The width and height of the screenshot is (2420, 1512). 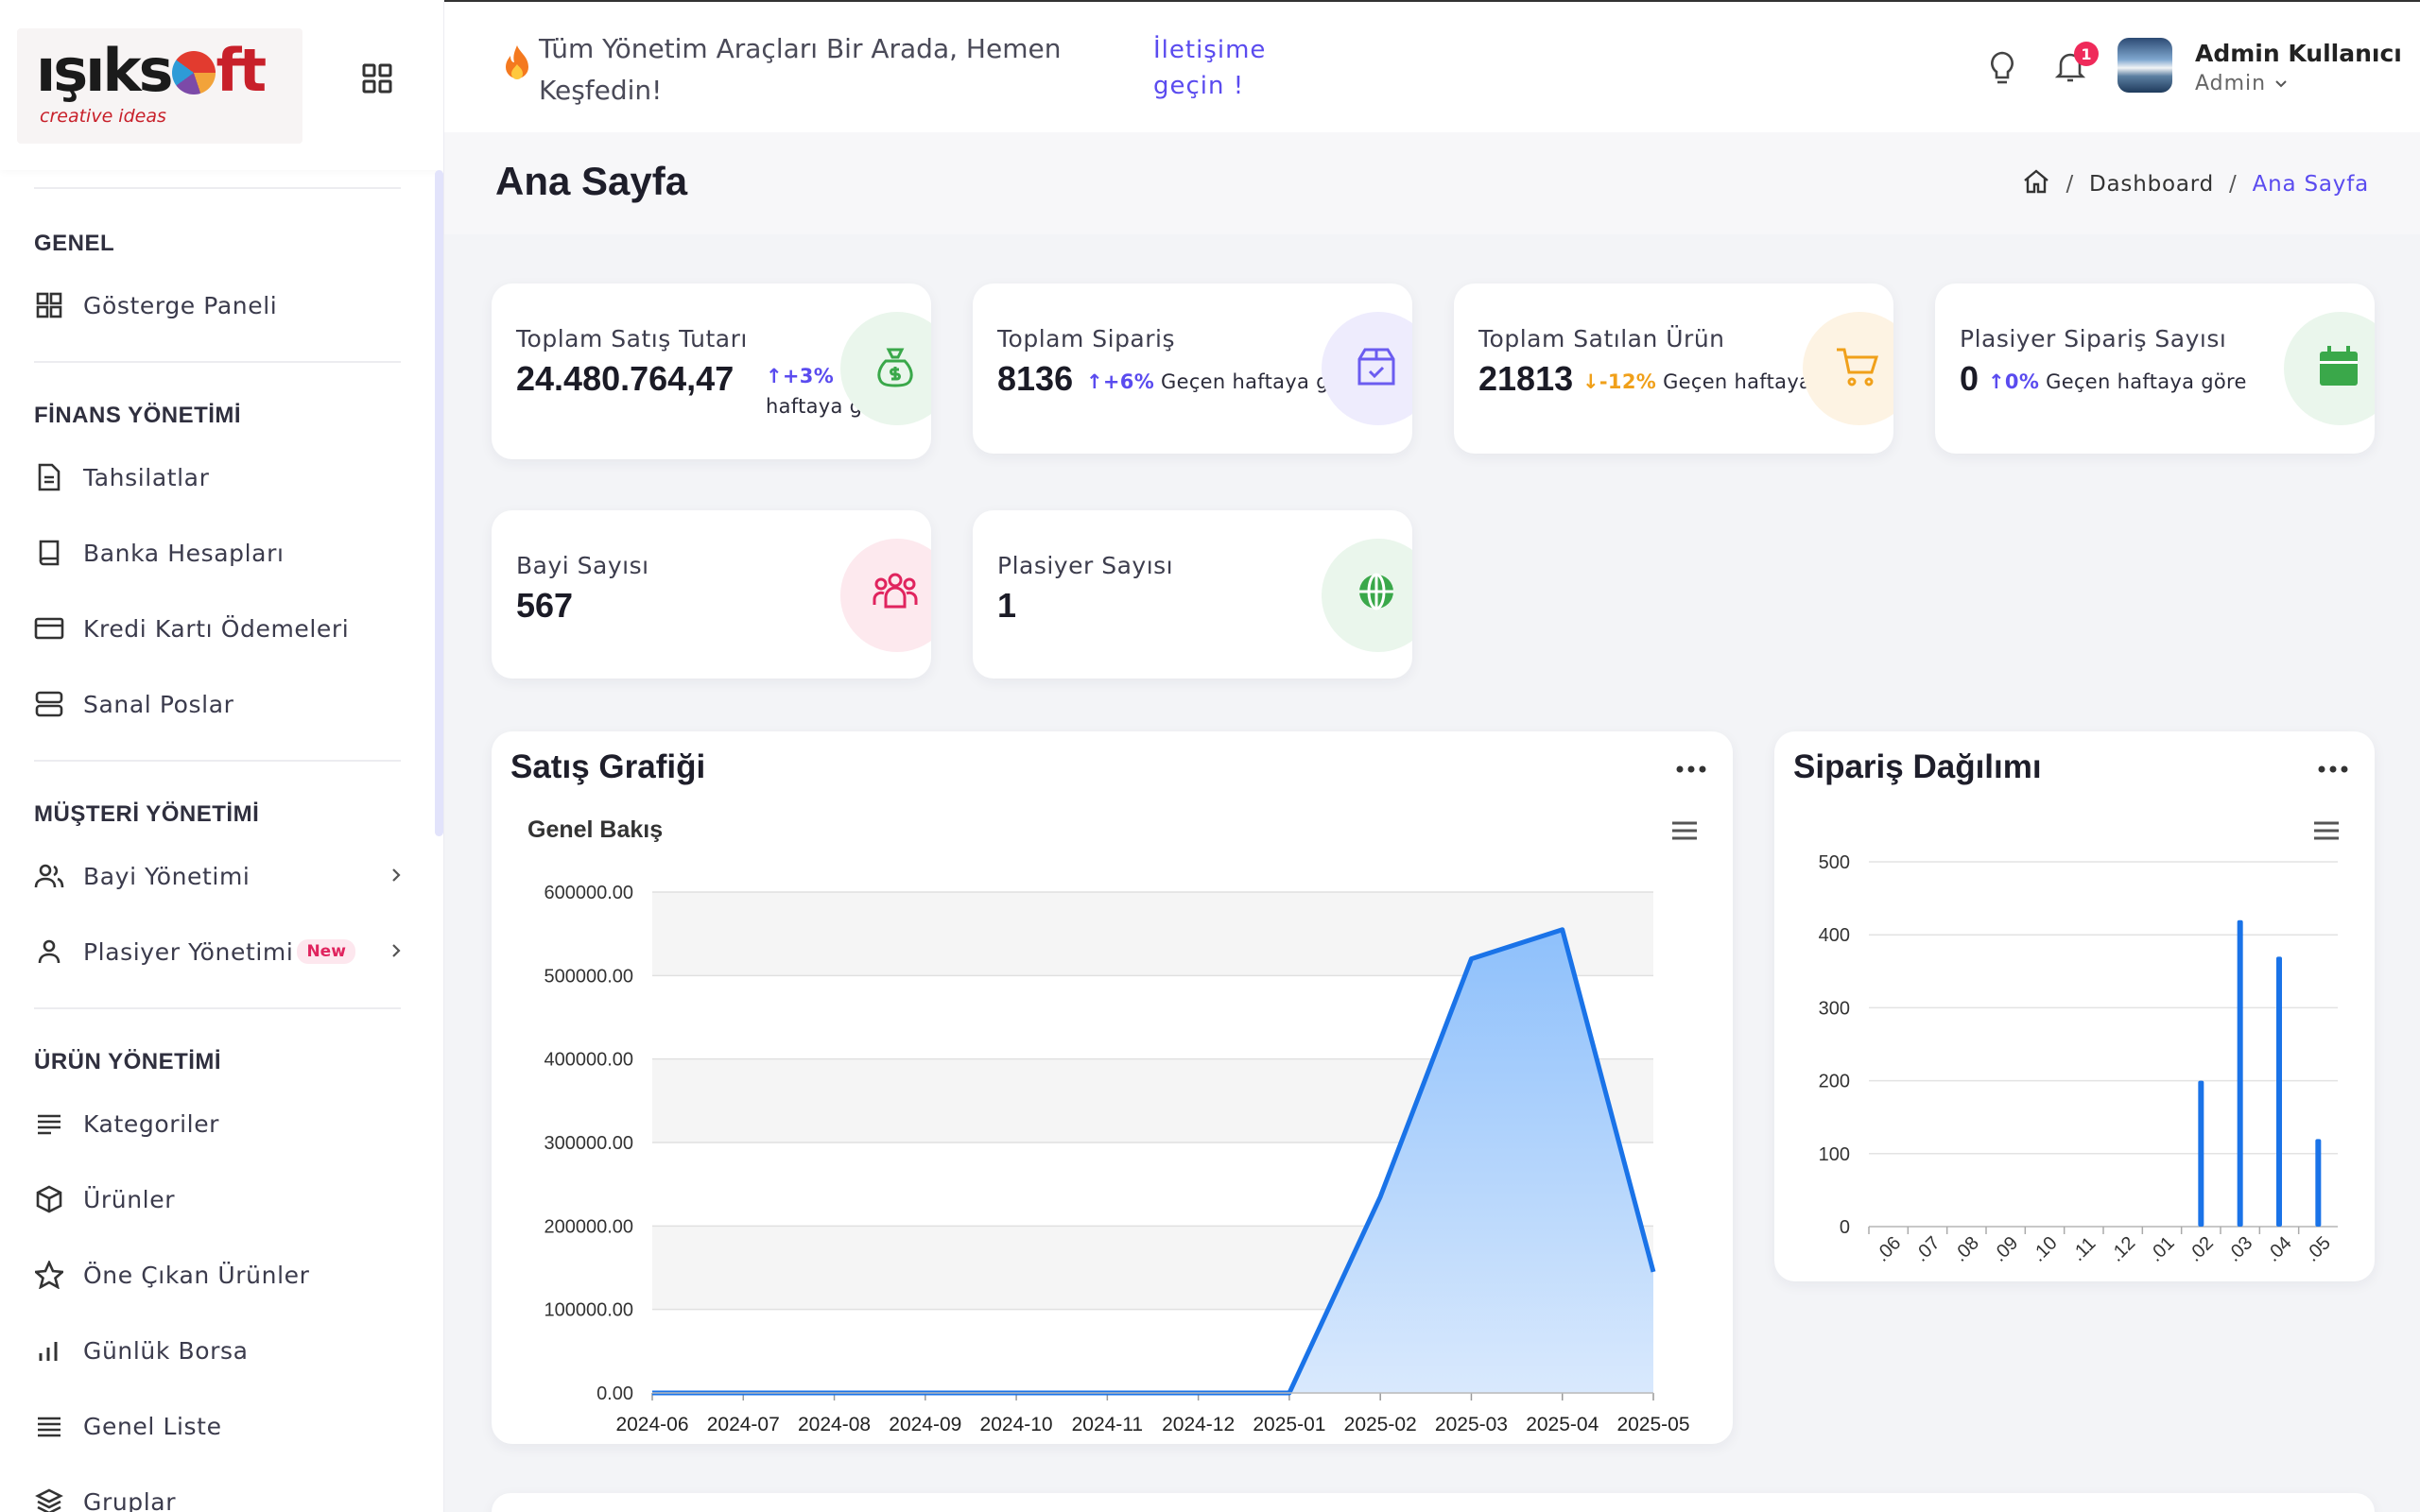 What do you see at coordinates (1888, 1248) in the screenshot?
I see `x-tick-label: .06` at bounding box center [1888, 1248].